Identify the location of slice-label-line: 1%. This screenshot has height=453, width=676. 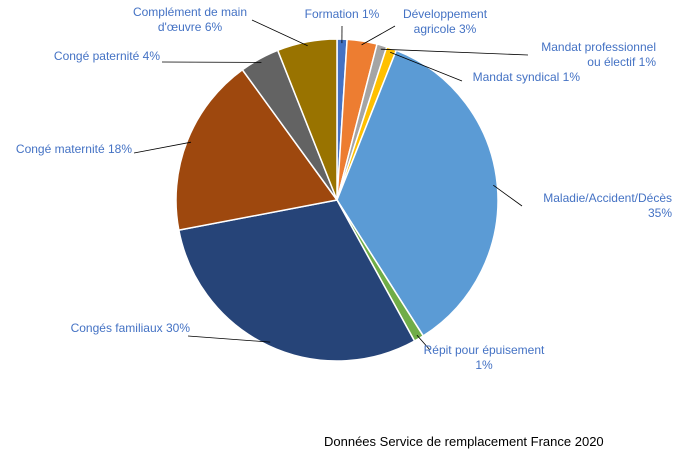
(484, 365).